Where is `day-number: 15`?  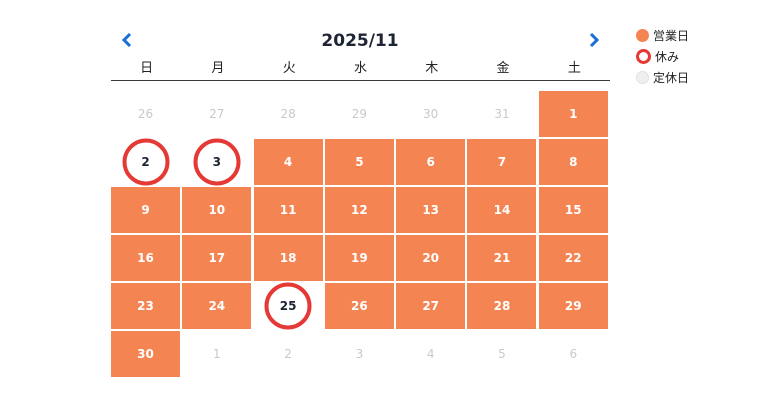
day-number: 15 is located at coordinates (573, 209).